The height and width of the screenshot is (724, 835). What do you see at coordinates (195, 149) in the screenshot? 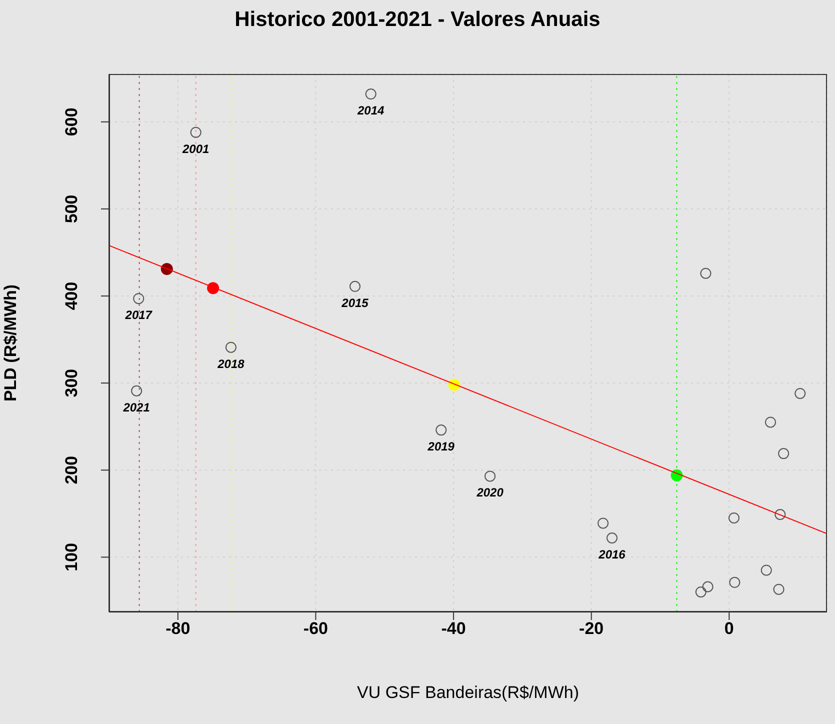
I see `annotation: 2001` at bounding box center [195, 149].